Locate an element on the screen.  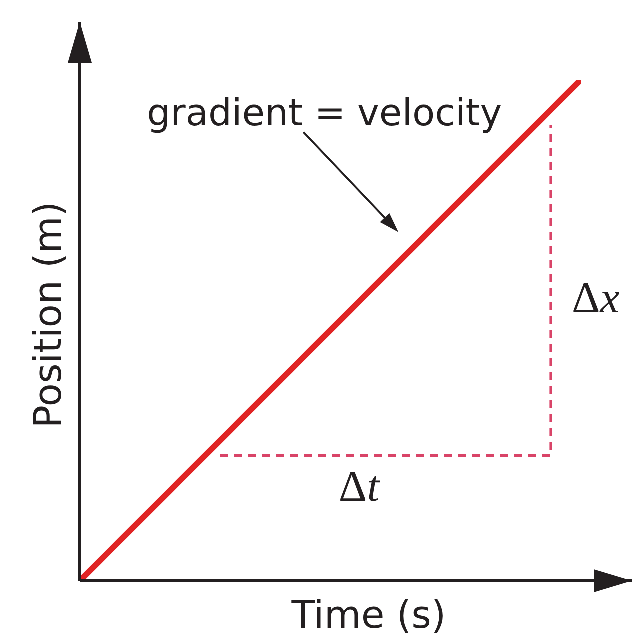
y-axis-title: Position (m) is located at coordinates (48, 315).